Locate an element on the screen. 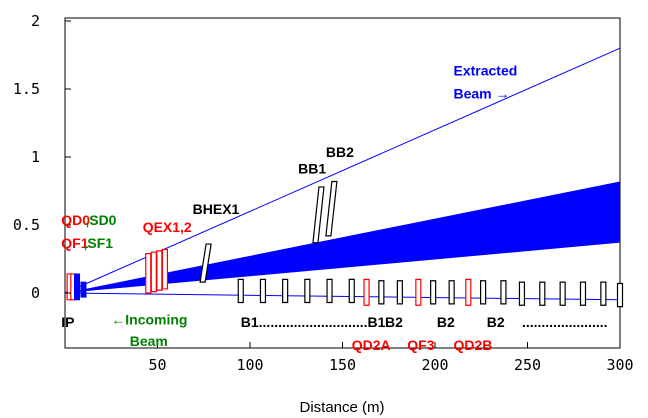  annotation-9: QF1 is located at coordinates (74, 243).